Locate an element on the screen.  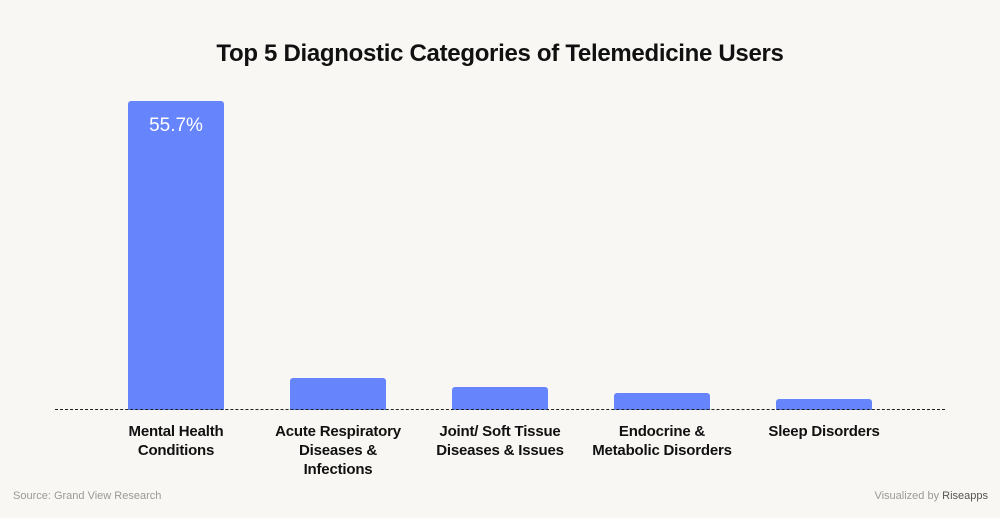
x-tick-label: Endocrine & Metabolic Disorders is located at coordinates (662, 441).